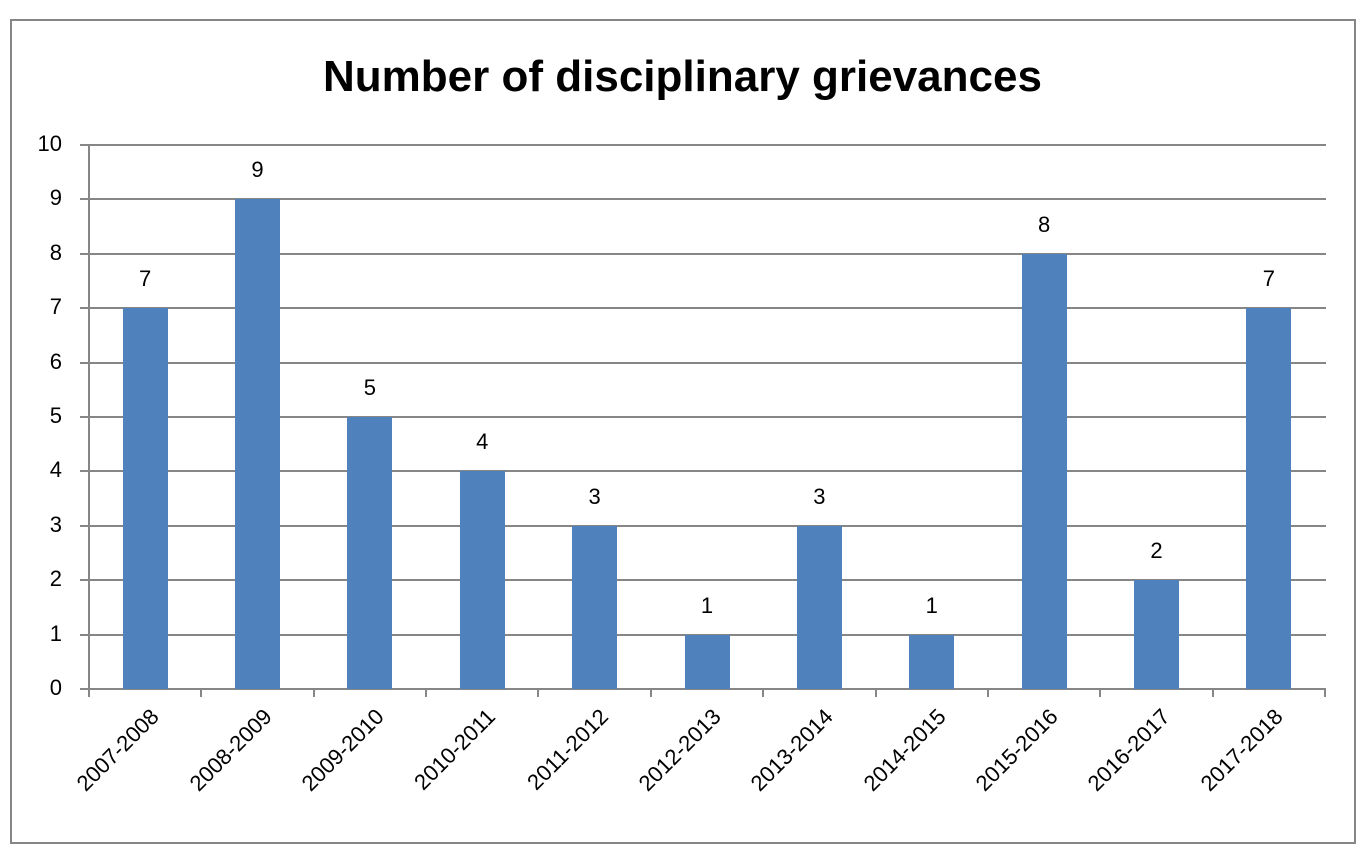  Describe the element at coordinates (1156, 634) in the screenshot. I see `bar-2016-2017` at that location.